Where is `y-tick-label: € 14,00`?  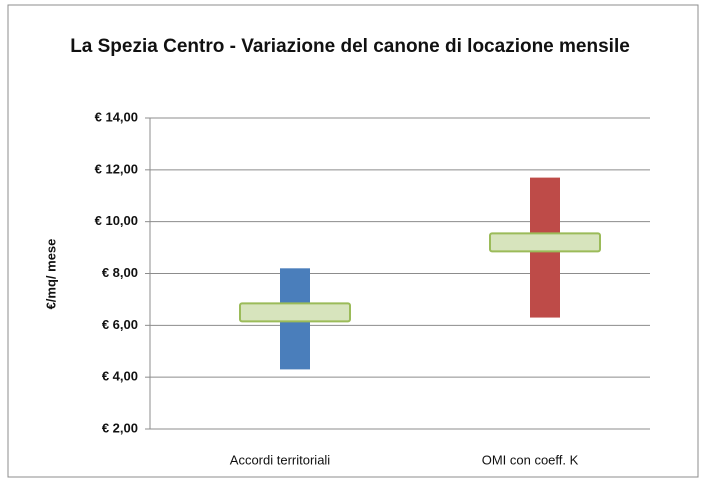 y-tick-label: € 14,00 is located at coordinates (116, 116).